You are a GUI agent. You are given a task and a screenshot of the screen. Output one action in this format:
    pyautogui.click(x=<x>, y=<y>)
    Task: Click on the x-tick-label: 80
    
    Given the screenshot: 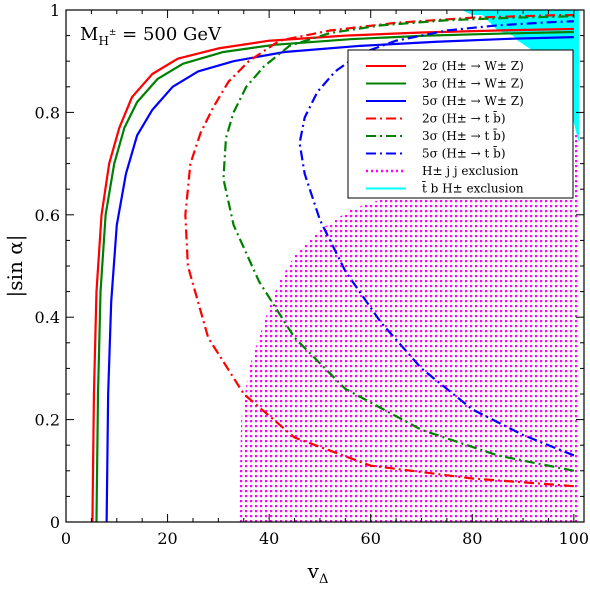 What is the action you would take?
    pyautogui.click(x=472, y=538)
    